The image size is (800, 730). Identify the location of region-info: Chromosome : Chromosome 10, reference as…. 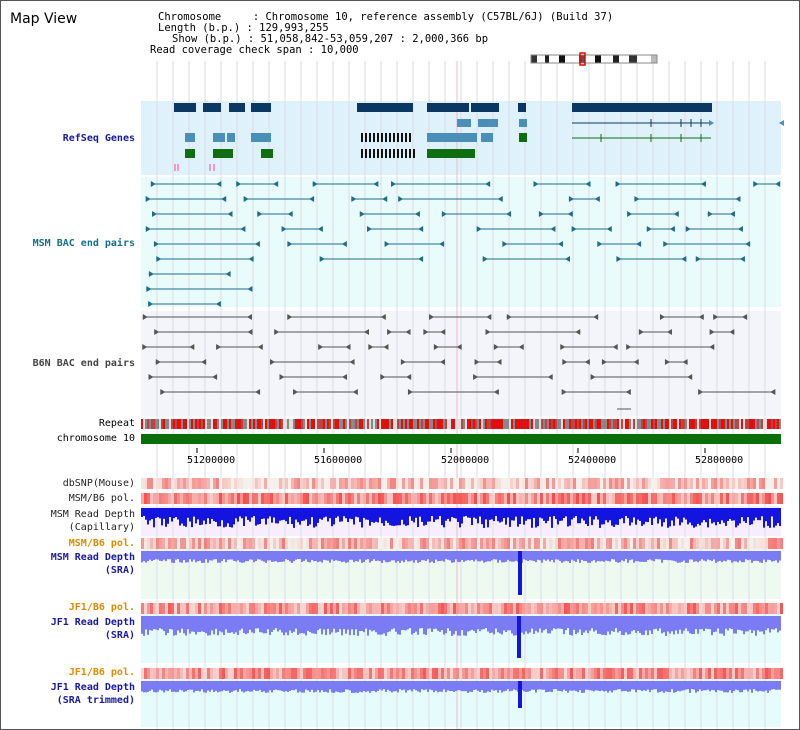
(381, 34).